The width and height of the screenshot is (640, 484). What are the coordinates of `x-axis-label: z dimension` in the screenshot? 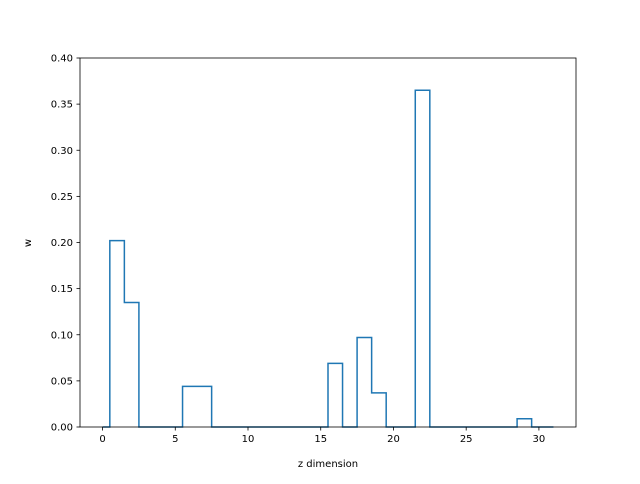 It's located at (328, 464).